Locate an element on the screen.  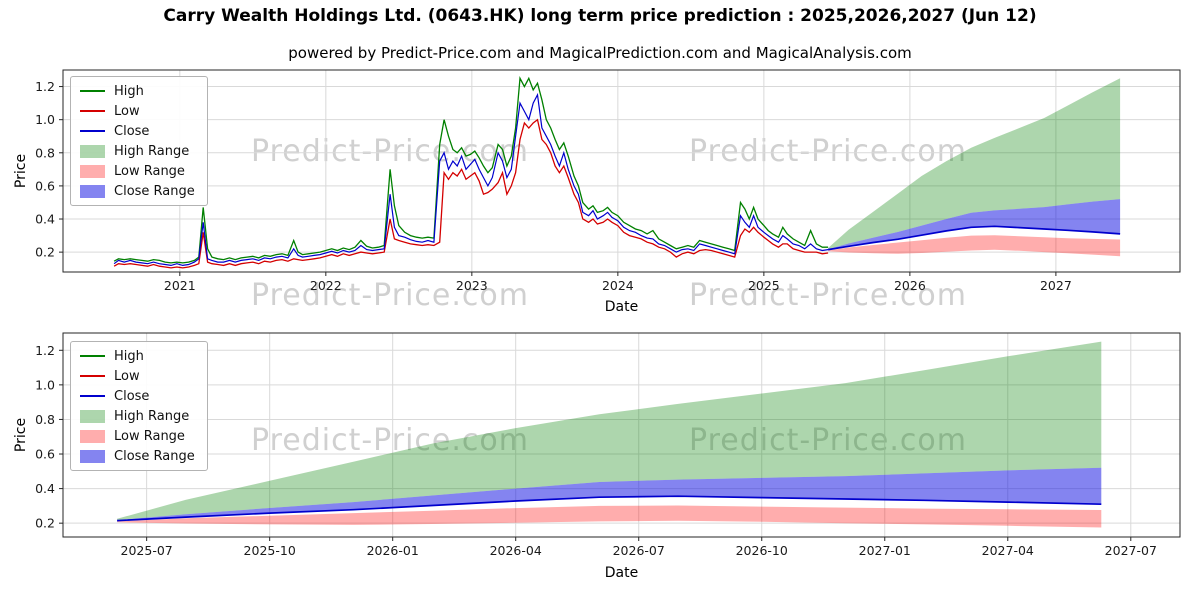
x-tick-label: 2026-07 is located at coordinates (639, 550).